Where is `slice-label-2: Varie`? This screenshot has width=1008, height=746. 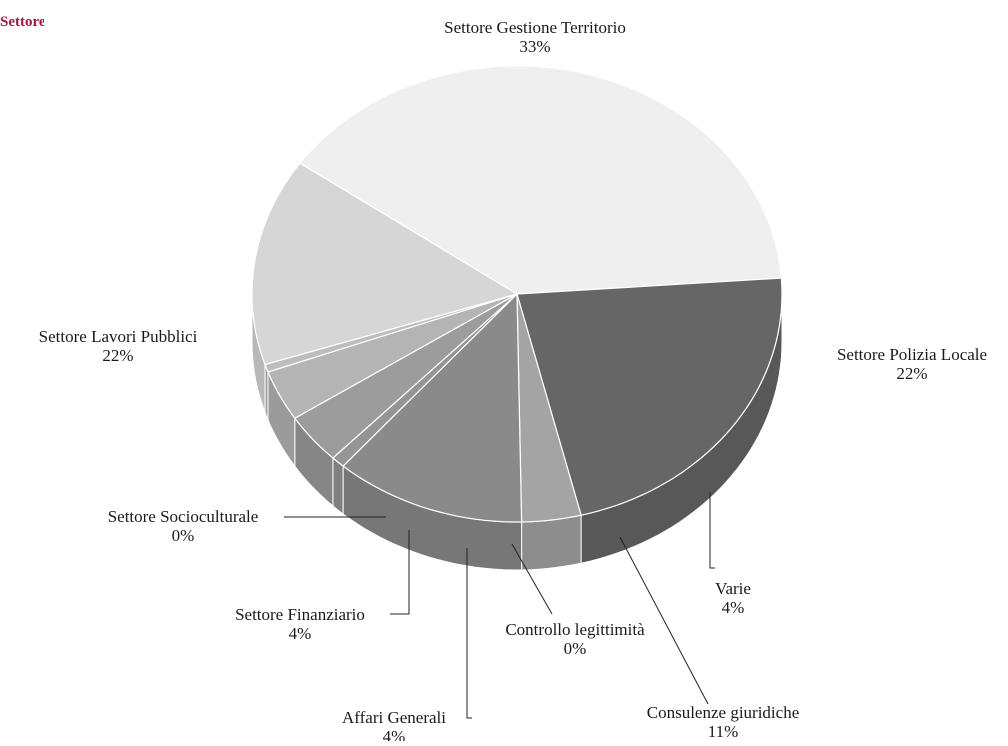 slice-label-2: Varie is located at coordinates (733, 588).